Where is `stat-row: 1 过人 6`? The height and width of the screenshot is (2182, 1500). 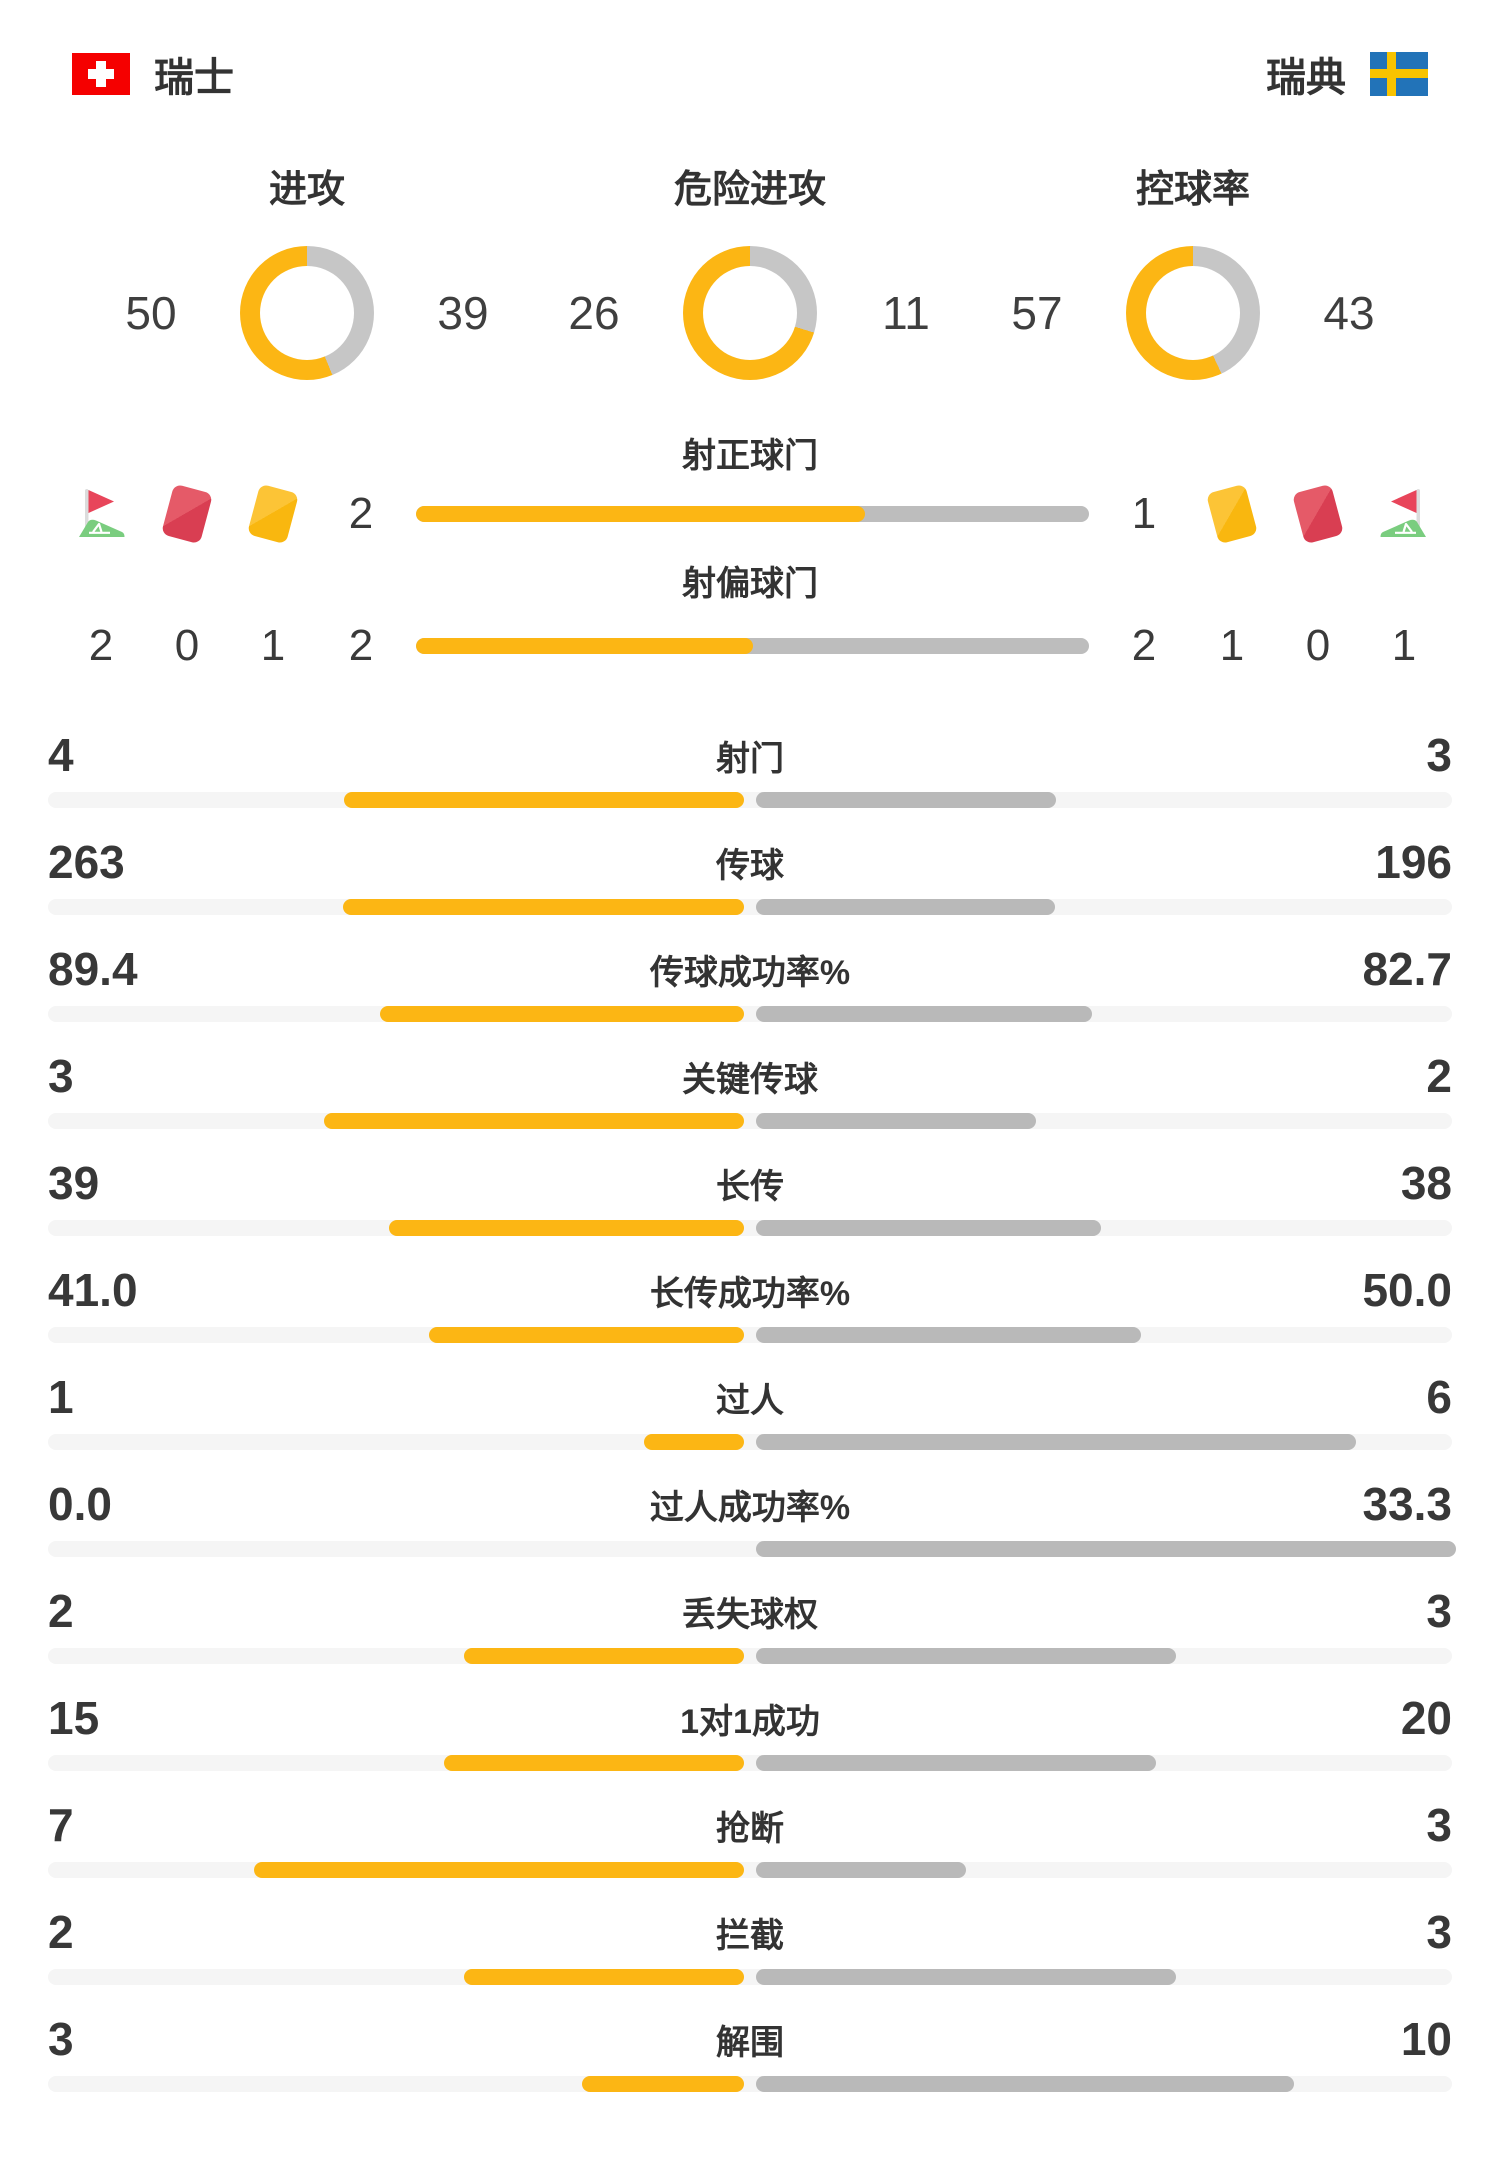
stat-row: 1 过人 6 is located at coordinates (750, 1417).